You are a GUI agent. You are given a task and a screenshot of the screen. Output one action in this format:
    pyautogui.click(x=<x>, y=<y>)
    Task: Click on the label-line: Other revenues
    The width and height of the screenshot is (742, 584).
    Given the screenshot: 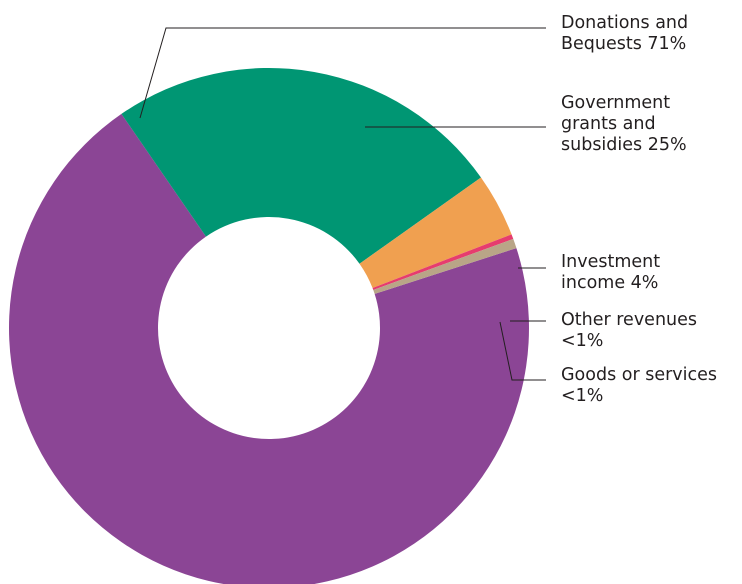 What is the action you would take?
    pyautogui.click(x=629, y=320)
    